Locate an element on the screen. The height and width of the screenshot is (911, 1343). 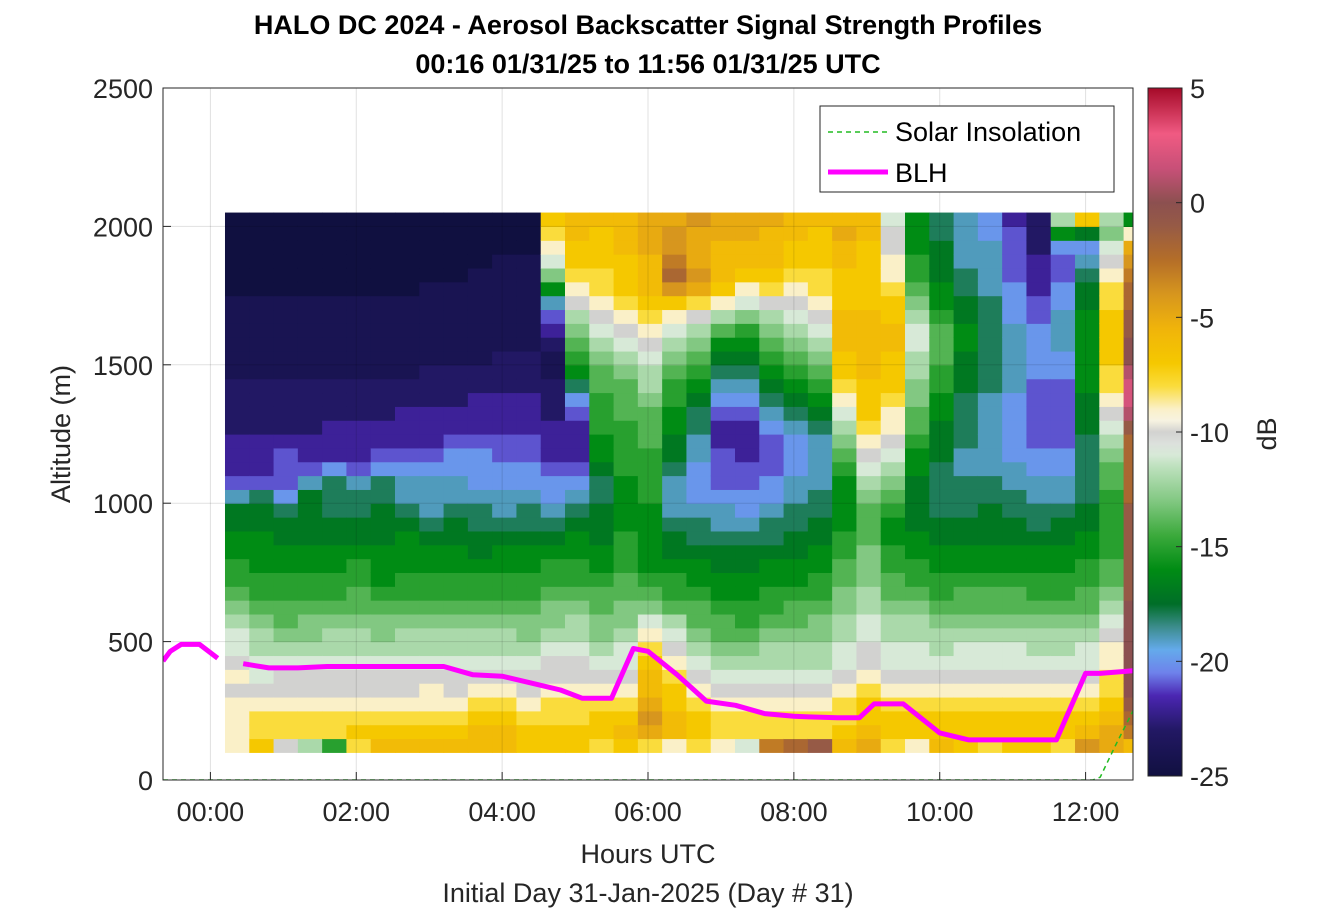
legend-solar-label: Solar Insolation is located at coordinates (988, 132).